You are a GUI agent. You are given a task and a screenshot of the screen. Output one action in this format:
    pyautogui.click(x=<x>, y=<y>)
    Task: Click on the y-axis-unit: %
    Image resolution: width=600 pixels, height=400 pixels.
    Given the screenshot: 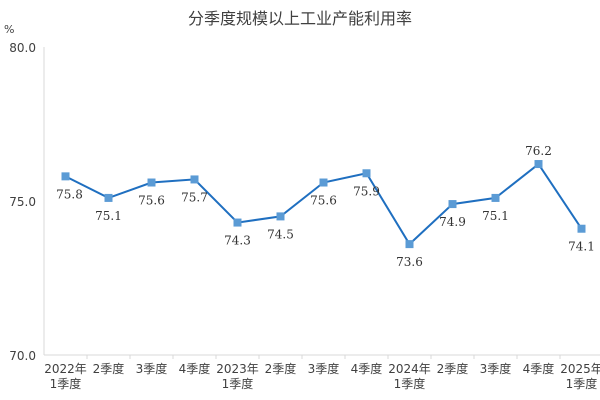 What is the action you would take?
    pyautogui.click(x=9, y=29)
    